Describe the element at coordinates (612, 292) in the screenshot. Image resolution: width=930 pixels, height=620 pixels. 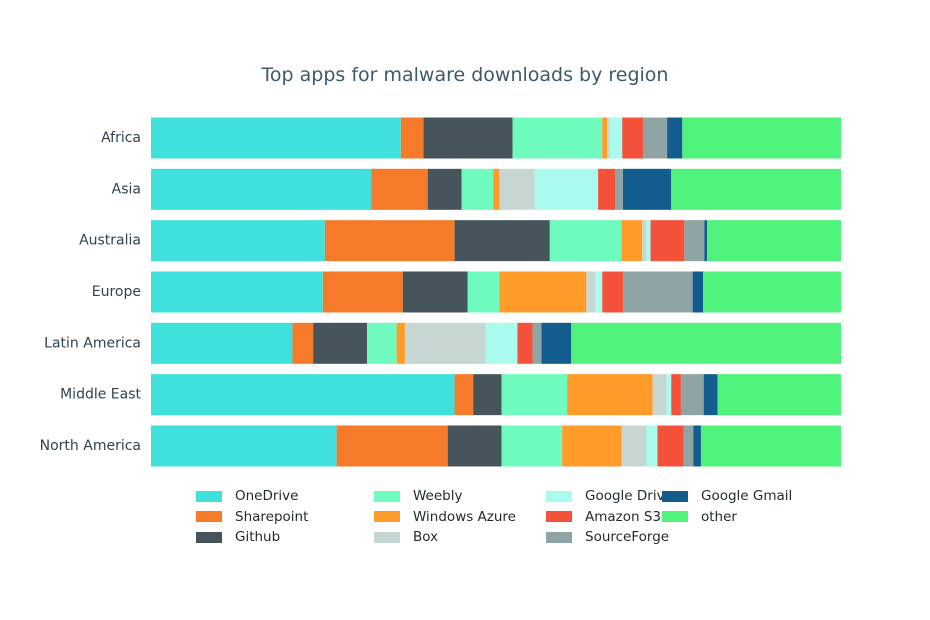
I see `bar-segment-europe-amazon-s3` at that location.